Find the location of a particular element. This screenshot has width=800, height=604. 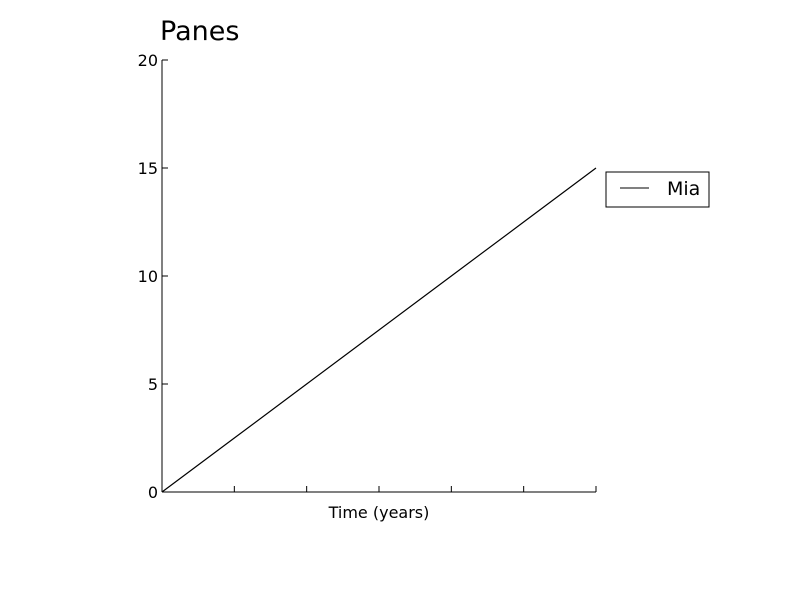

y-ticks: 0 5 10 15 20 is located at coordinates (153, 276).